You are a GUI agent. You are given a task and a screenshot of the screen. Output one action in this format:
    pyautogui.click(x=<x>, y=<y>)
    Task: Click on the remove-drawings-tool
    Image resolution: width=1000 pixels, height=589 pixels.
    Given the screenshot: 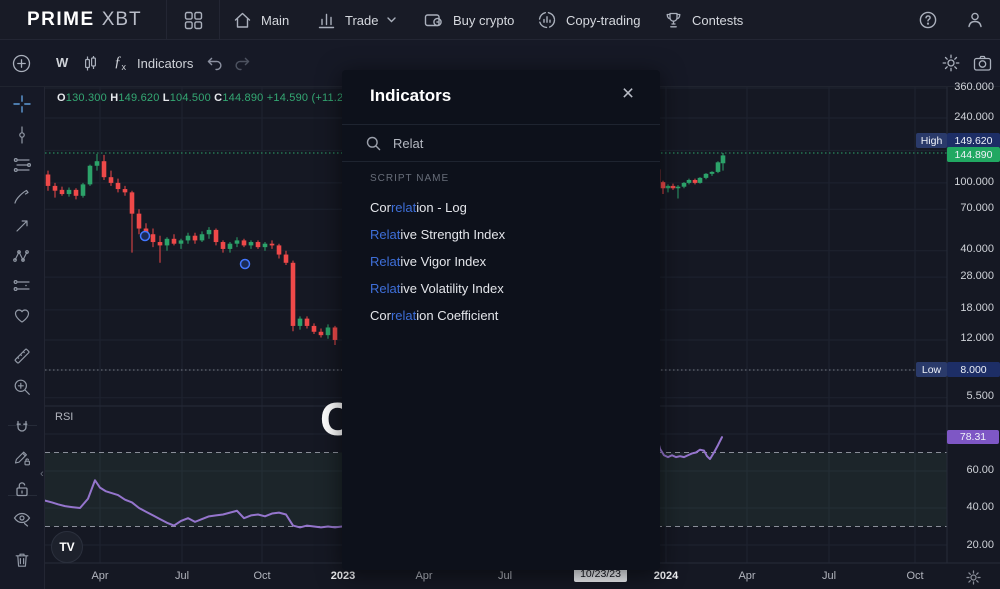 What is the action you would take?
    pyautogui.click(x=22, y=560)
    